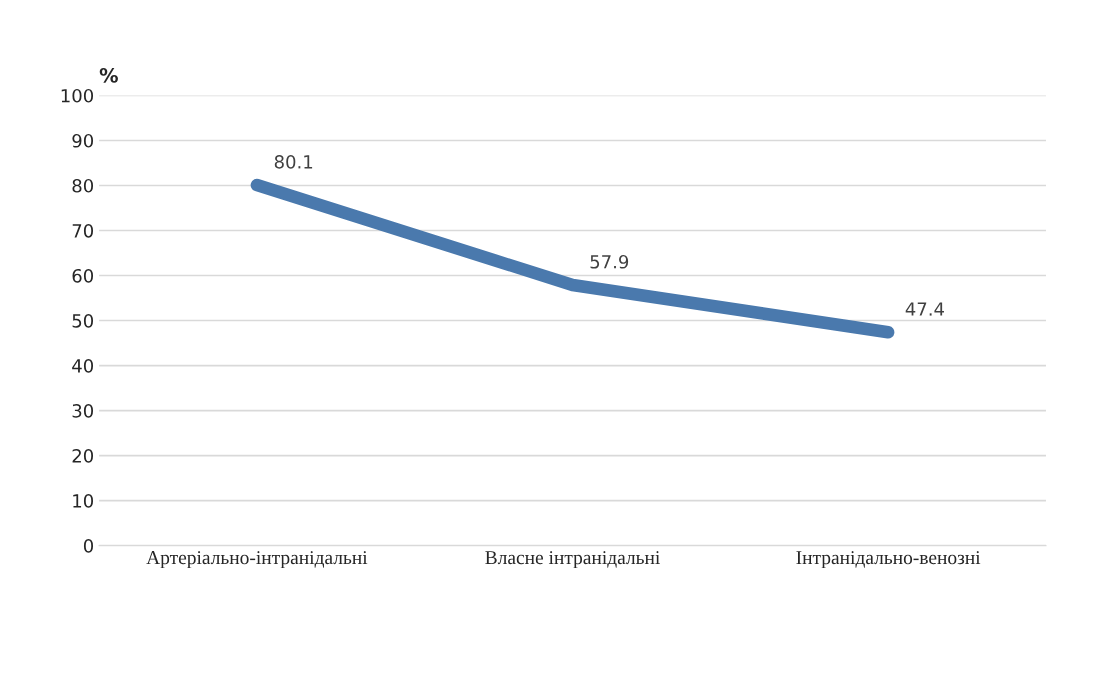 The width and height of the screenshot is (1101, 682). What do you see at coordinates (108, 75) in the screenshot?
I see `y-axis-title: %` at bounding box center [108, 75].